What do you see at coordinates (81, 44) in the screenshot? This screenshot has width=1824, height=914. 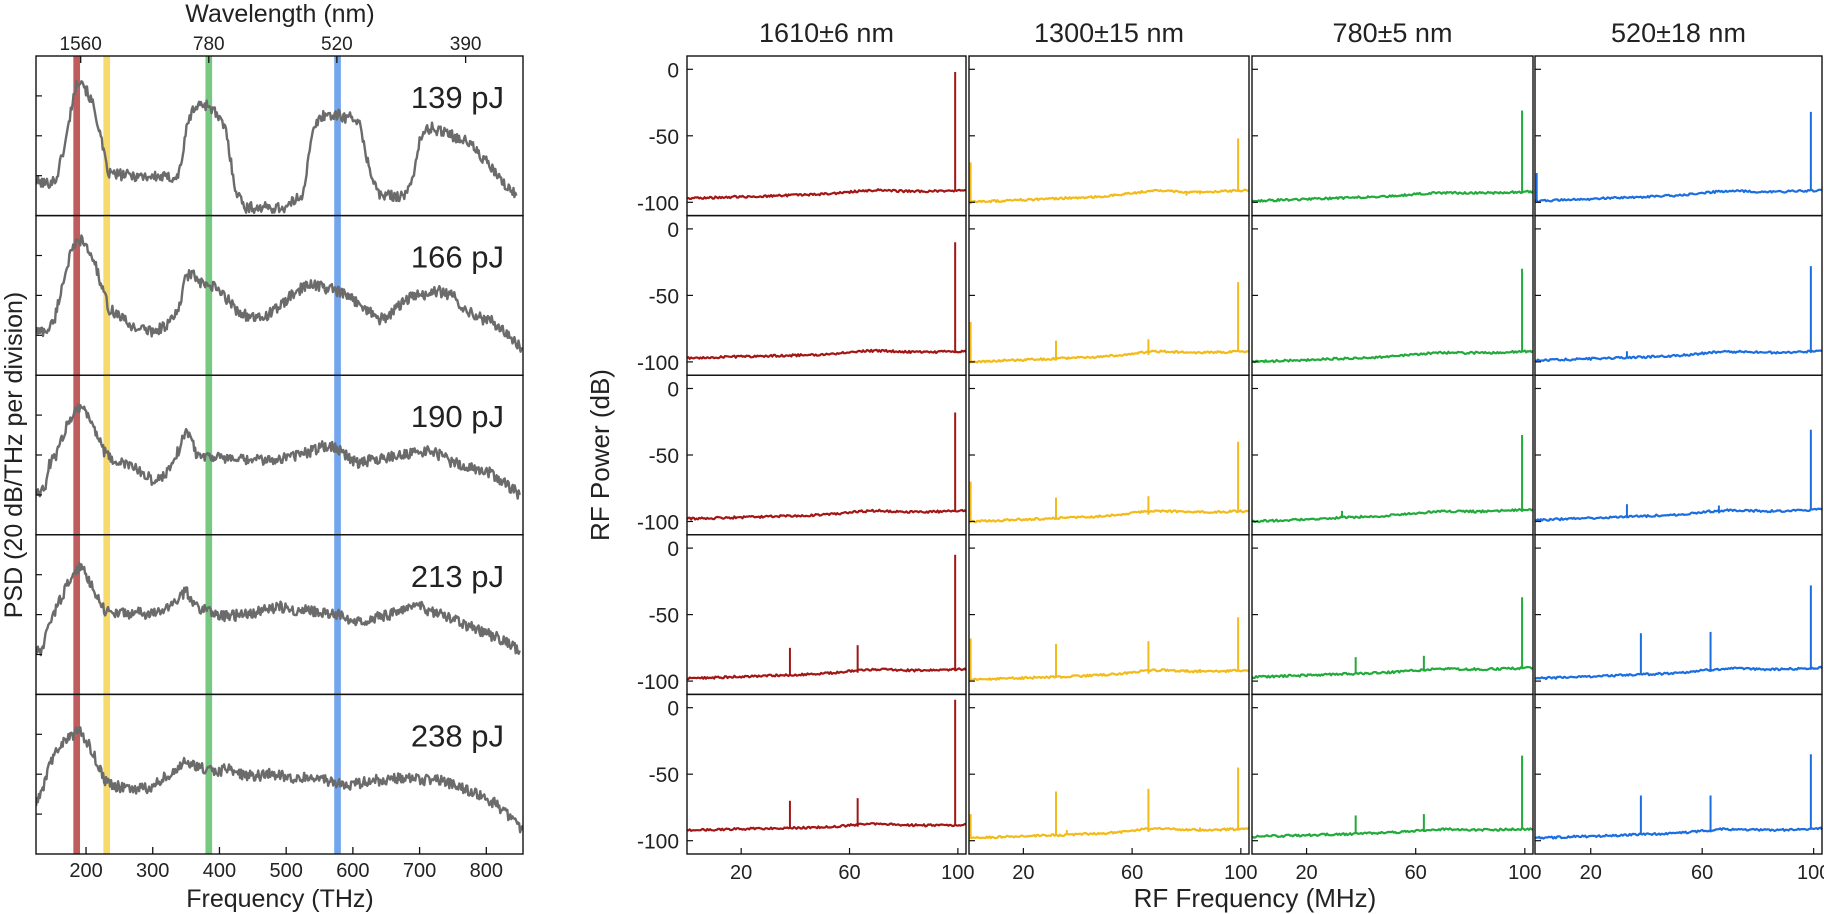 I see `top-tick-label: 1560` at bounding box center [81, 44].